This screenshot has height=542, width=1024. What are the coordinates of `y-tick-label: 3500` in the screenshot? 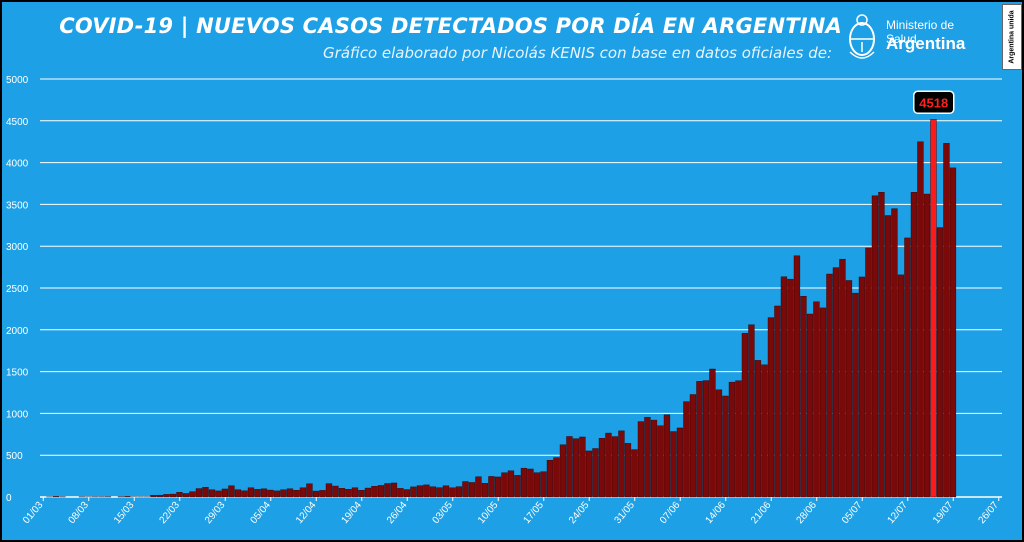 It's located at (17, 205).